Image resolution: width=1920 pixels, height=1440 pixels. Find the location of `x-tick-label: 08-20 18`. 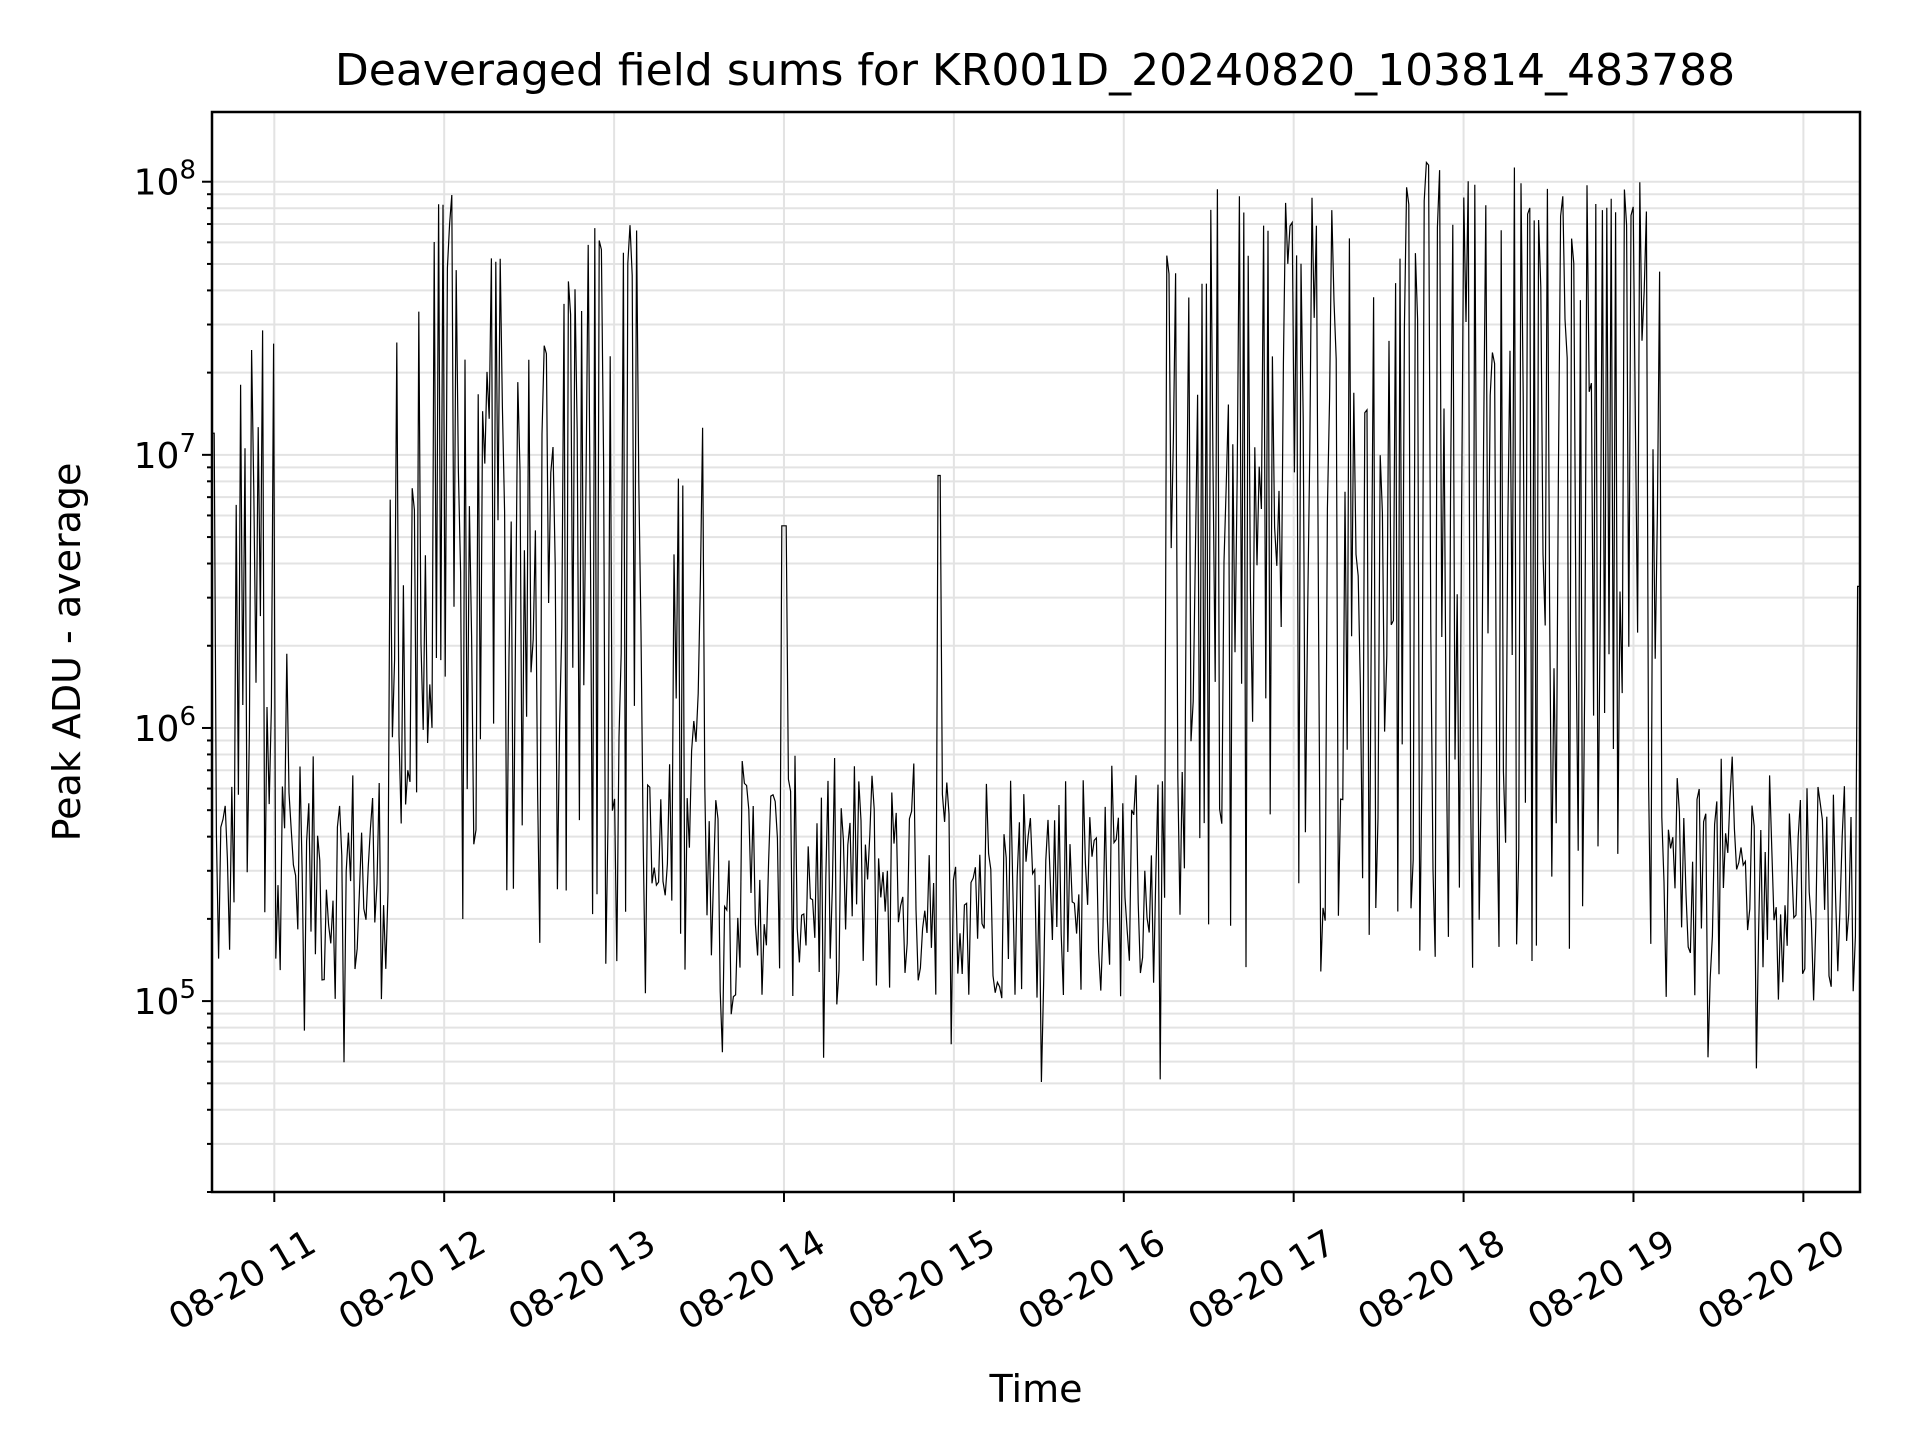

x-tick-label: 08-20 18 is located at coordinates (1431, 1280).